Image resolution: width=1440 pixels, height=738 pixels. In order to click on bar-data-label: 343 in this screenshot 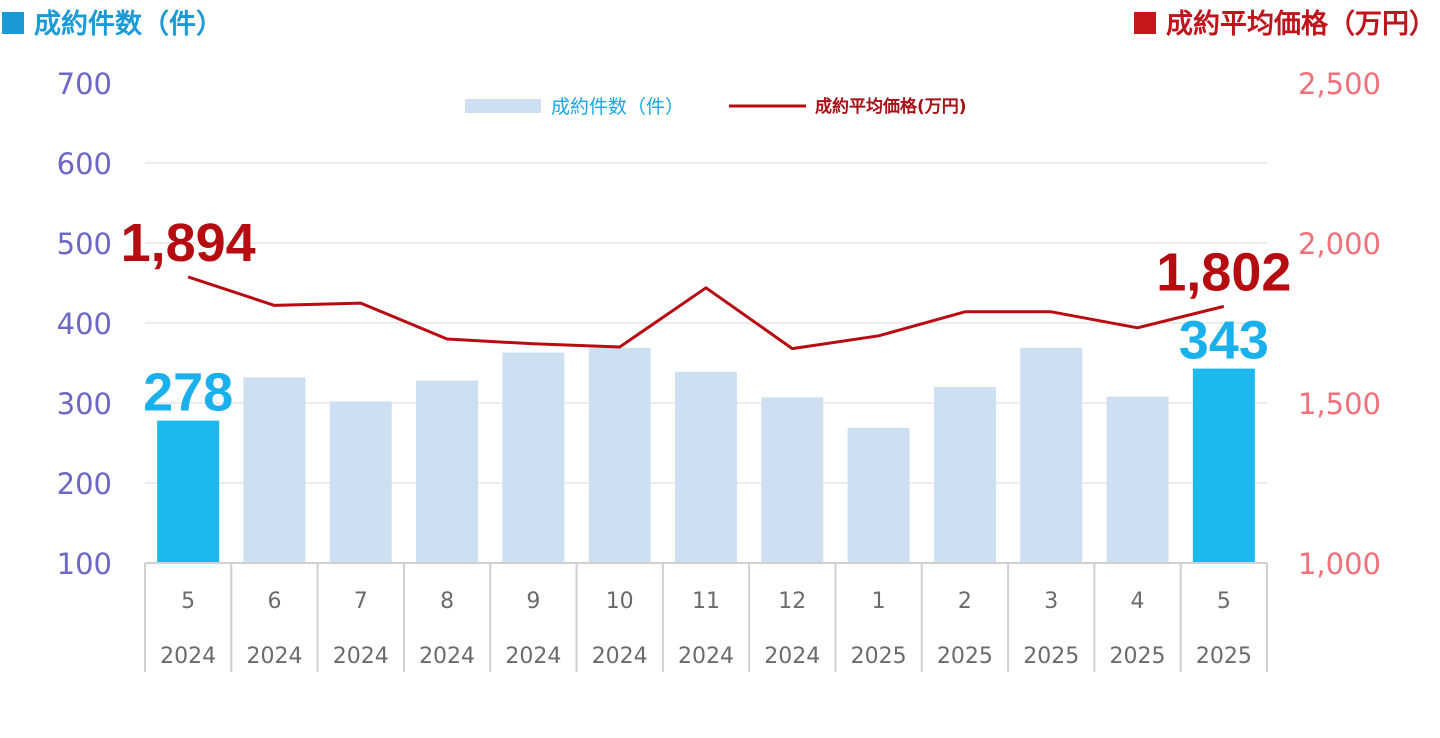, I will do `click(1224, 341)`.